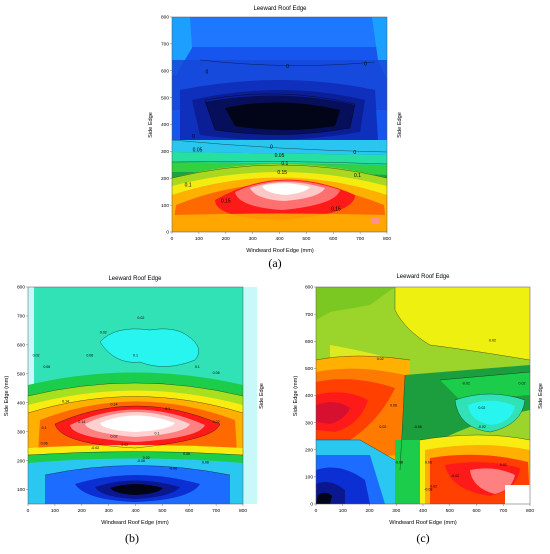  What do you see at coordinates (21, 317) in the screenshot?
I see `y-tick-label: 700` at bounding box center [21, 317].